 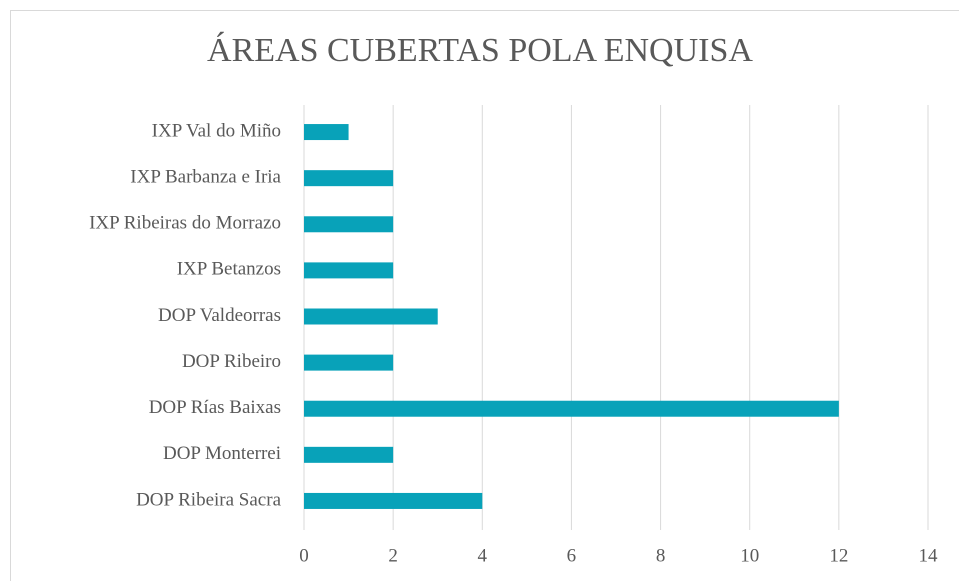 I want to click on x-tick-label: 4, so click(x=483, y=555).